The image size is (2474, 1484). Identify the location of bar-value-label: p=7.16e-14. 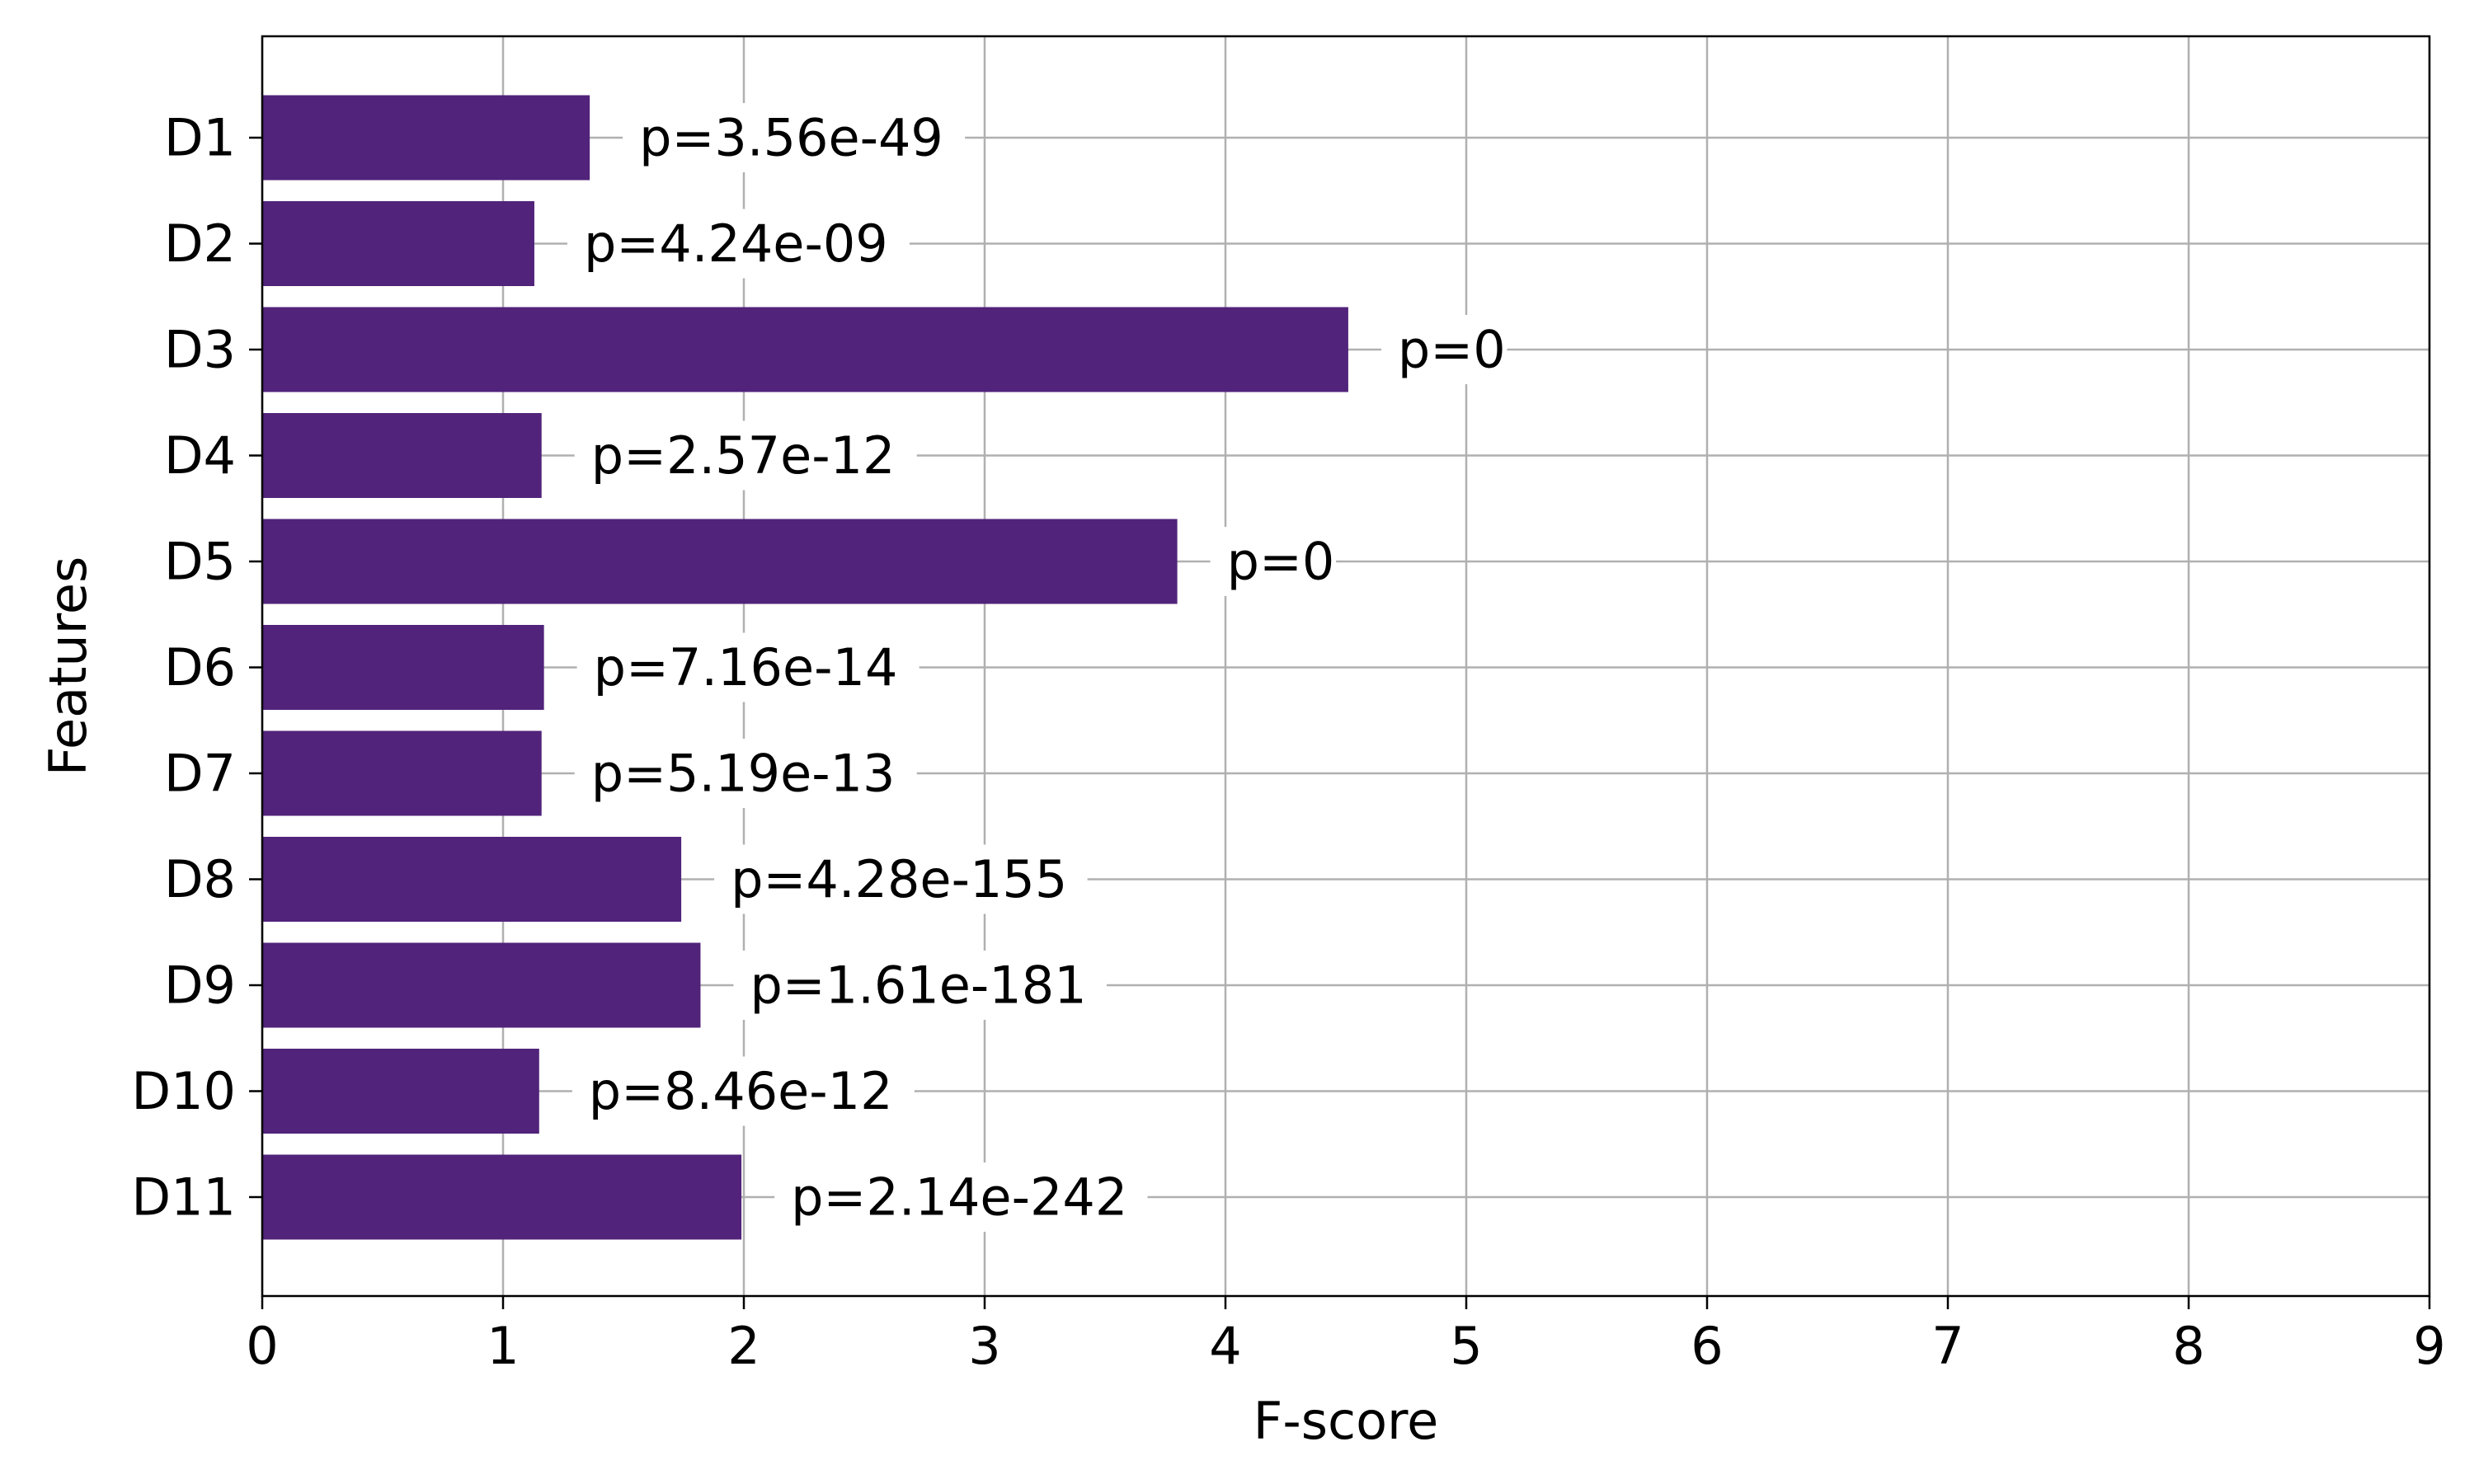
(746, 667).